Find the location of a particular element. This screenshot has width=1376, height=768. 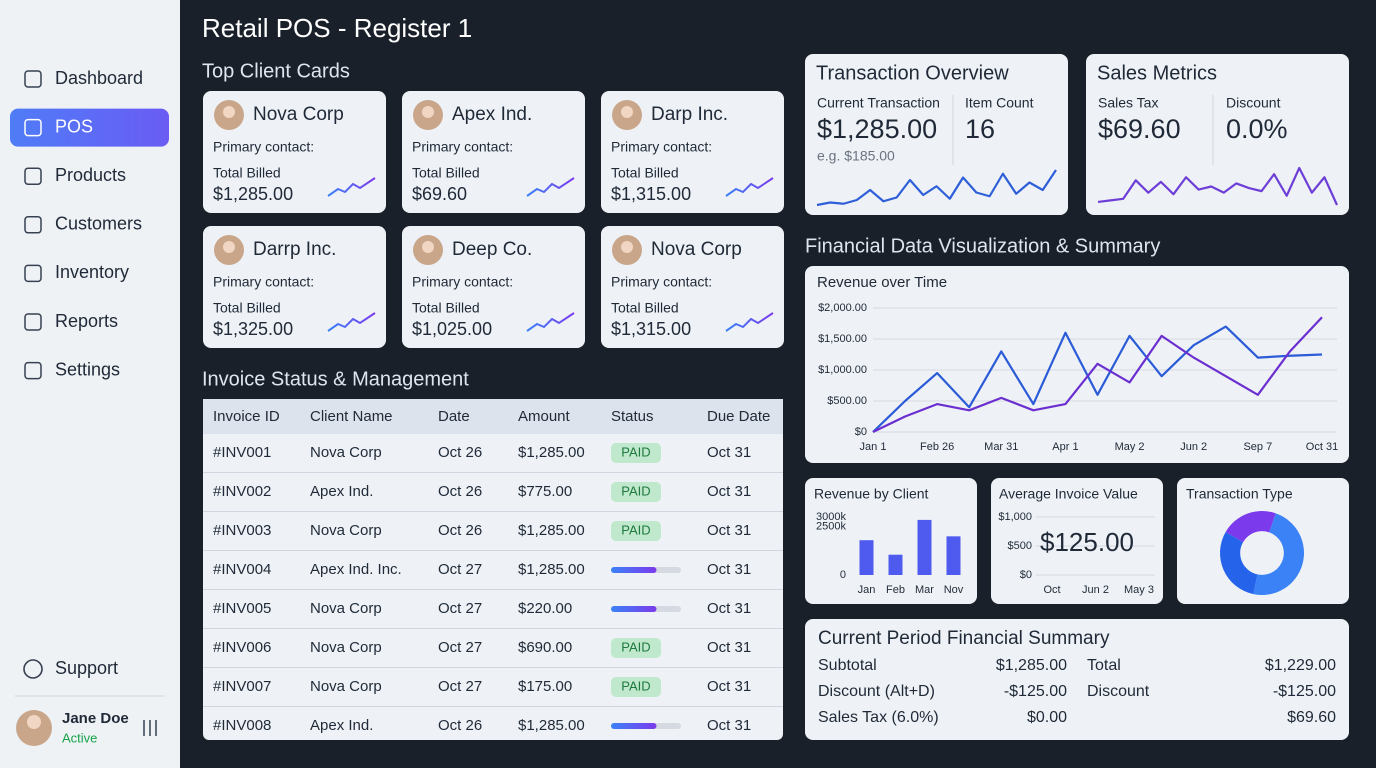

x-tick-label: Feb is located at coordinates (895, 590).